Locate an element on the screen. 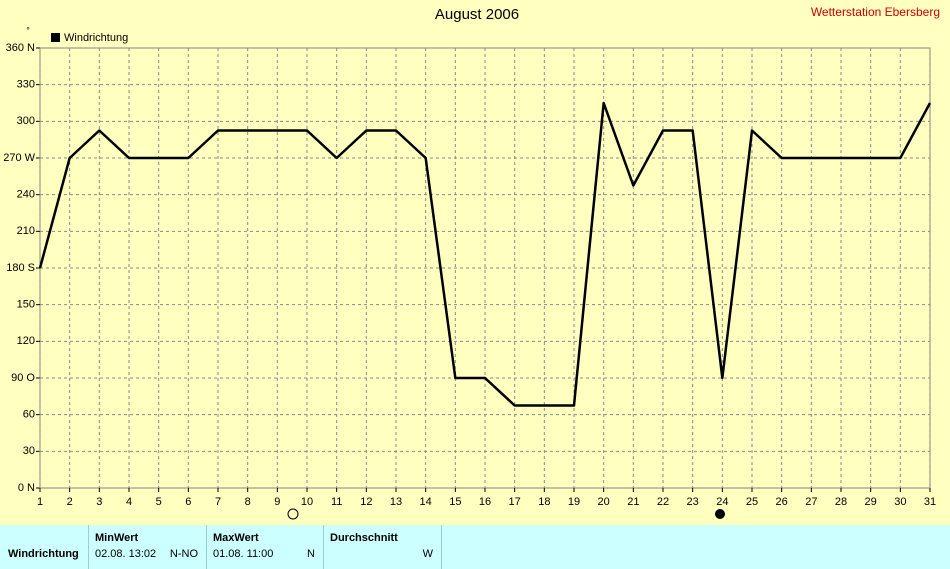 The image size is (950, 569). x-tick-label: 19 is located at coordinates (574, 502).